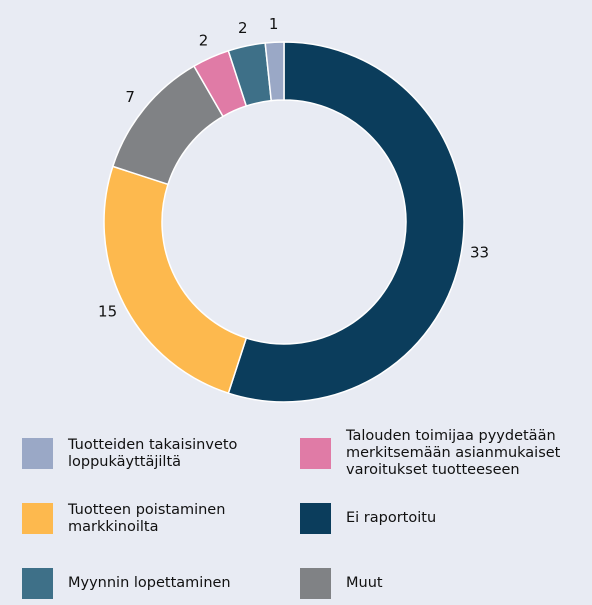 The width and height of the screenshot is (592, 605). Describe the element at coordinates (153, 453) in the screenshot. I see `legend-label: Tuotteiden takaisinveto loppukäyttäjiltä` at that location.